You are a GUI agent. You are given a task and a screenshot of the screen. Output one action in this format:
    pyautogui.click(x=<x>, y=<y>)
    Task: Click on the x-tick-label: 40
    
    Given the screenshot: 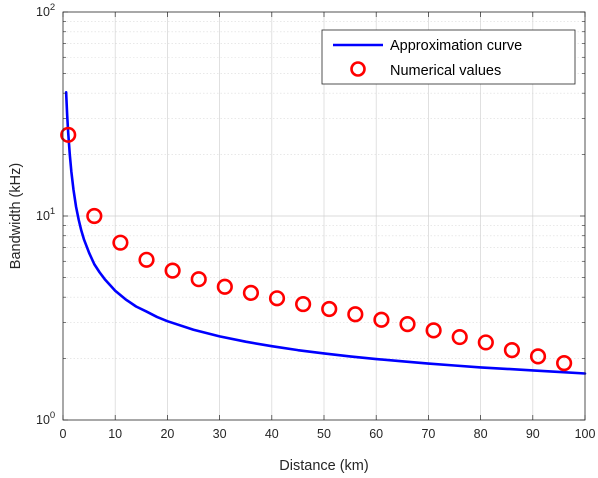 What is the action you would take?
    pyautogui.click(x=272, y=434)
    